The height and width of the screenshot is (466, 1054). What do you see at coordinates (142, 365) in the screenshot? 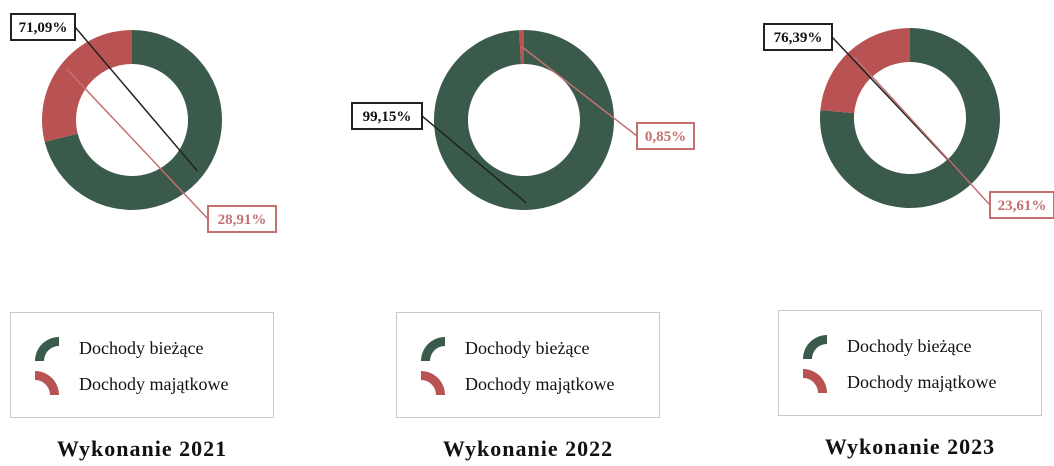
I see `legend-2021: Dochody bieżące Dochody majątkowe` at bounding box center [142, 365].